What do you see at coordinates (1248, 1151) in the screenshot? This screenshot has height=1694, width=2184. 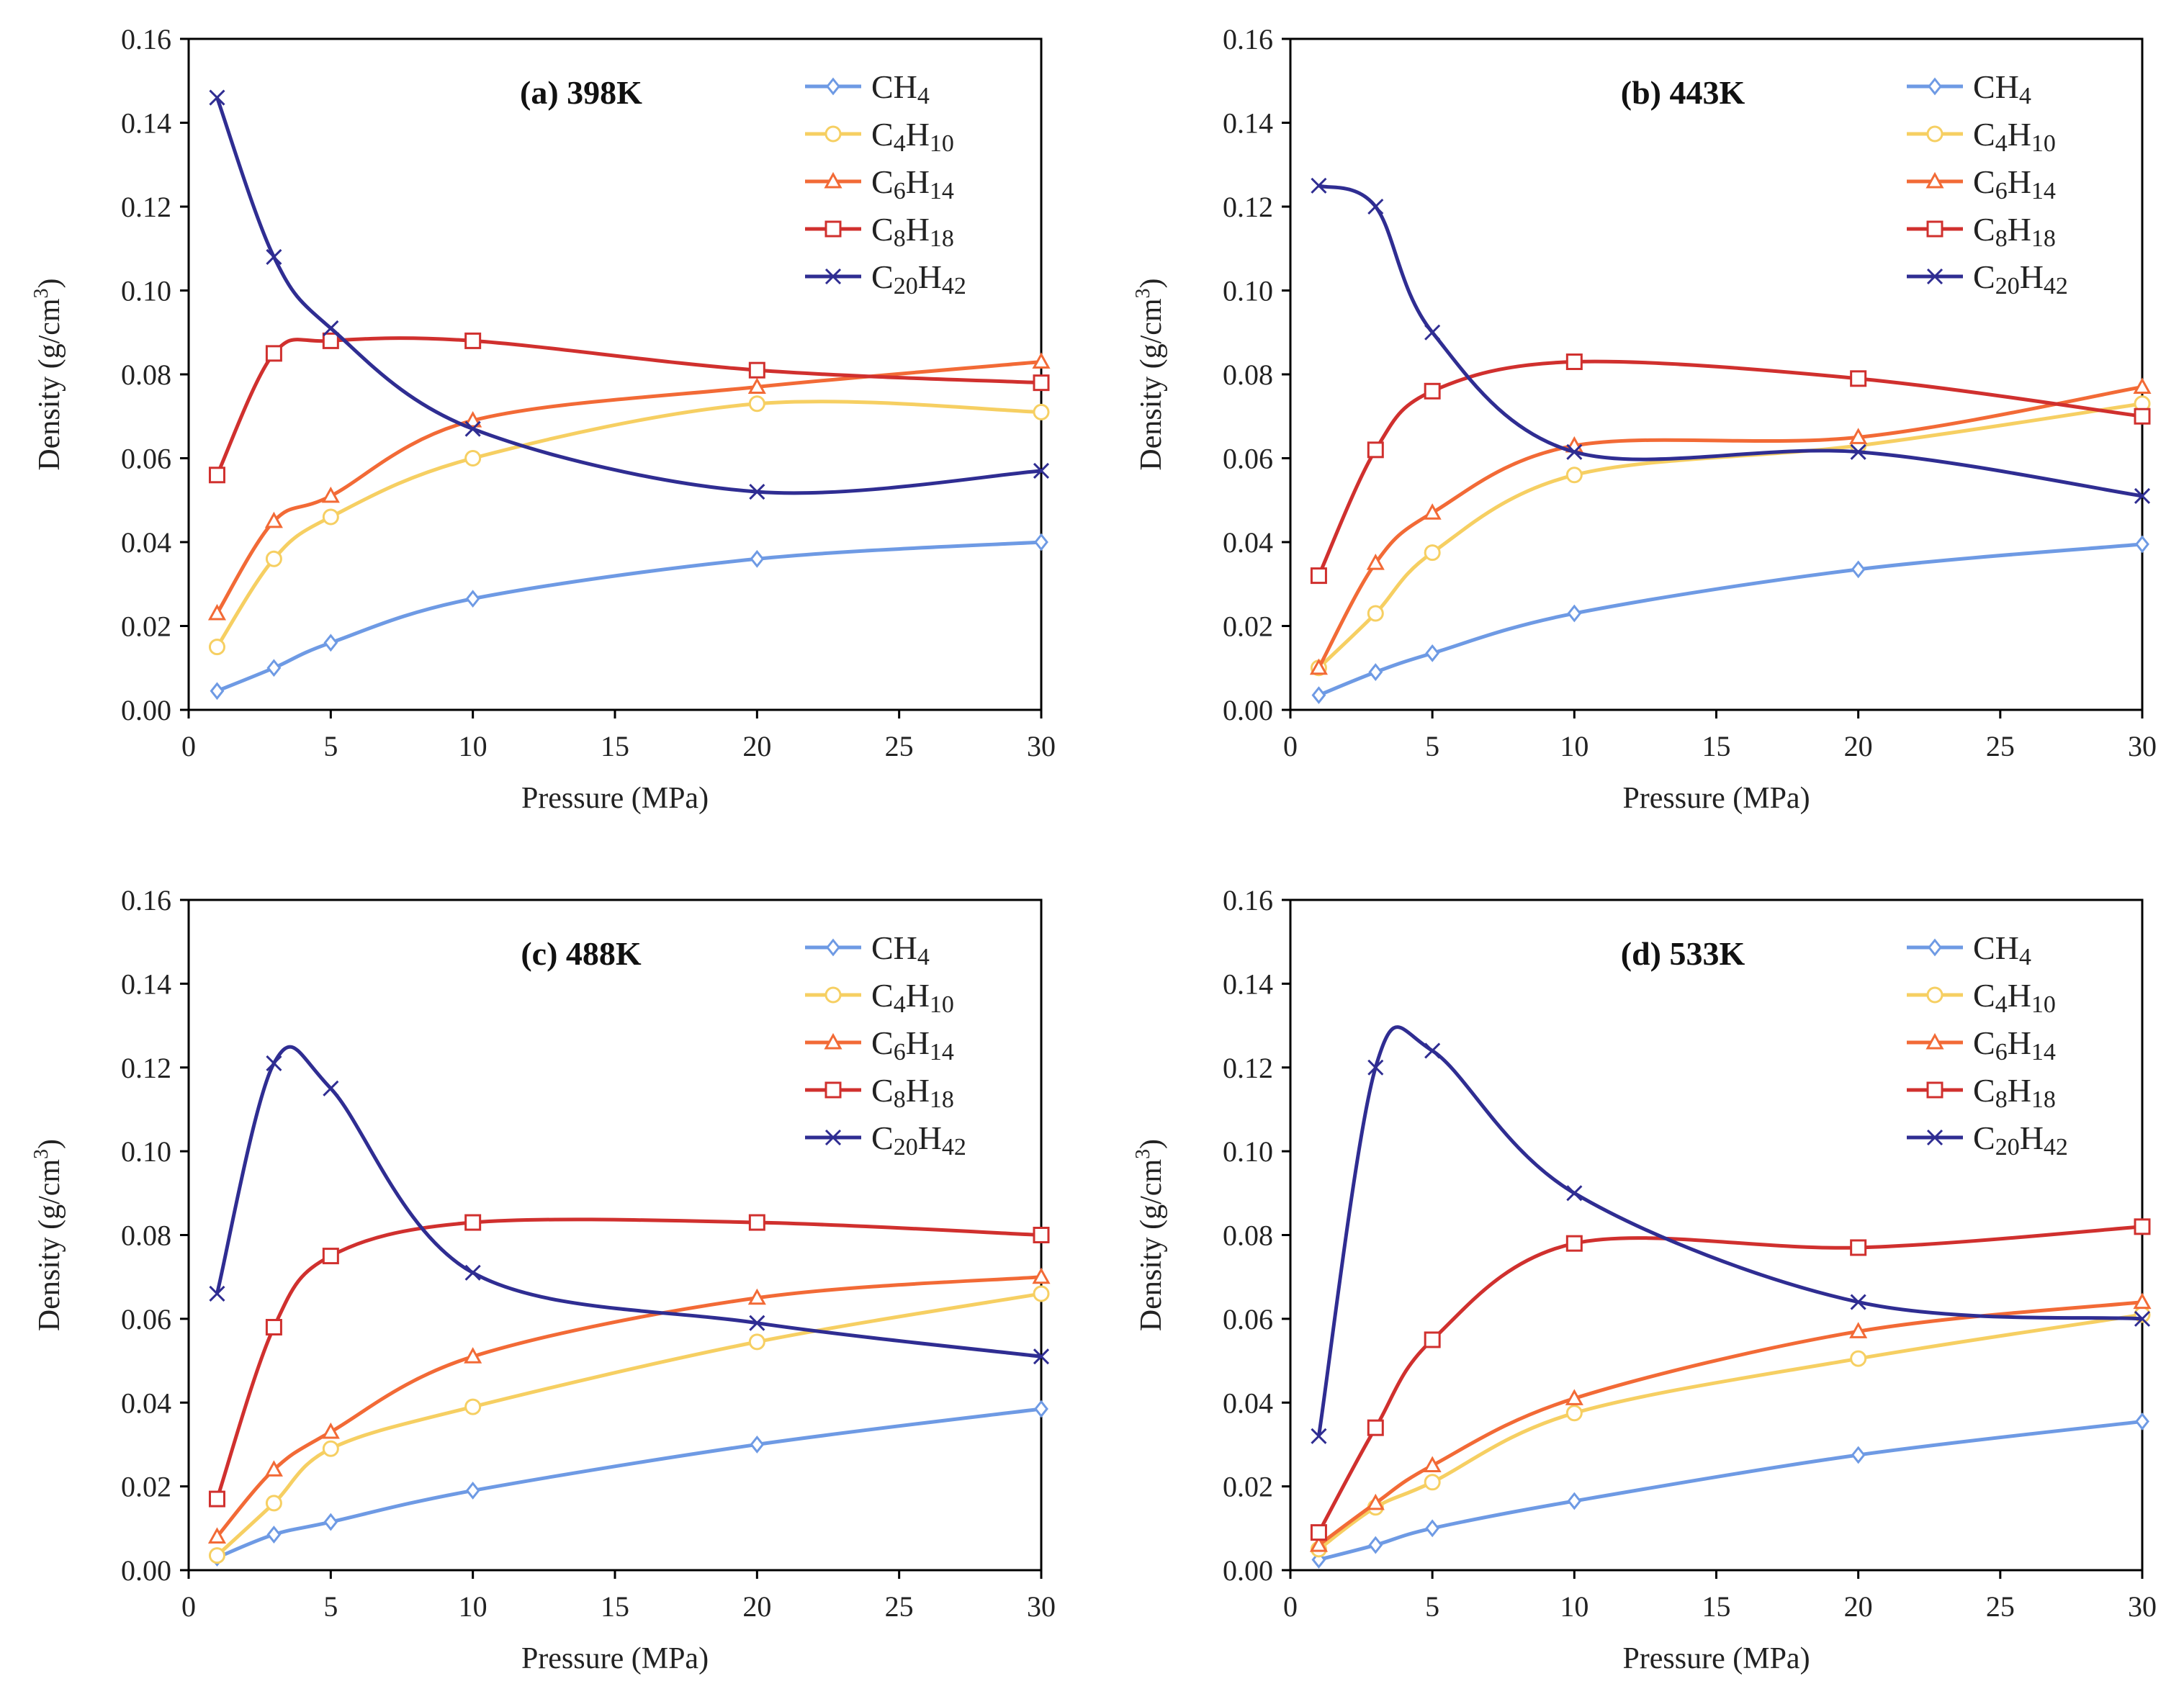 I see `y-tick-label: 0.10` at bounding box center [1248, 1151].